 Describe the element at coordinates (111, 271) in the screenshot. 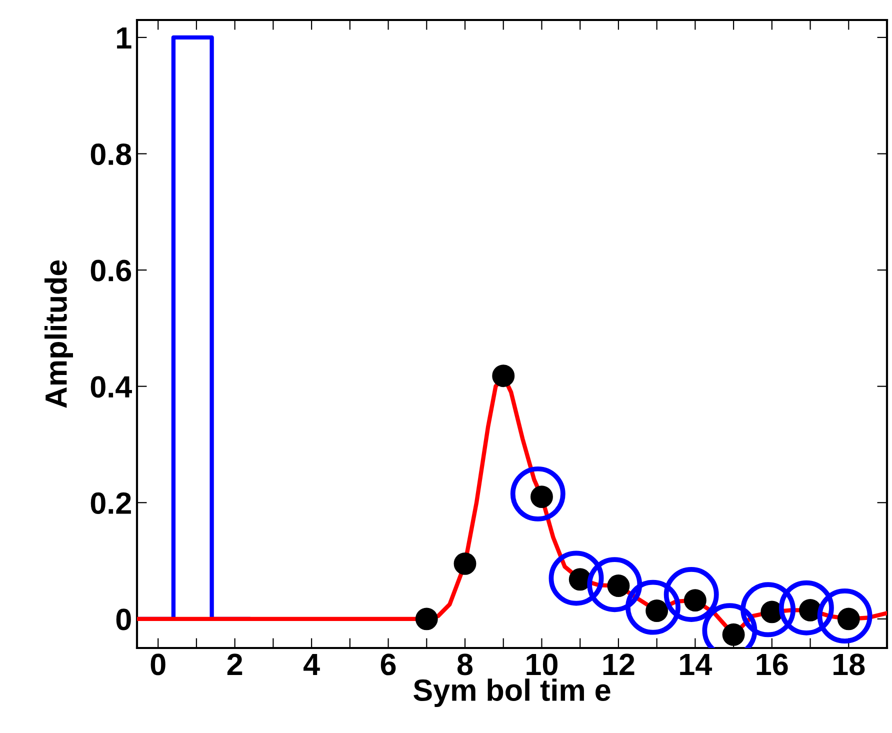

I see `y-tick-label: 0.6` at that location.